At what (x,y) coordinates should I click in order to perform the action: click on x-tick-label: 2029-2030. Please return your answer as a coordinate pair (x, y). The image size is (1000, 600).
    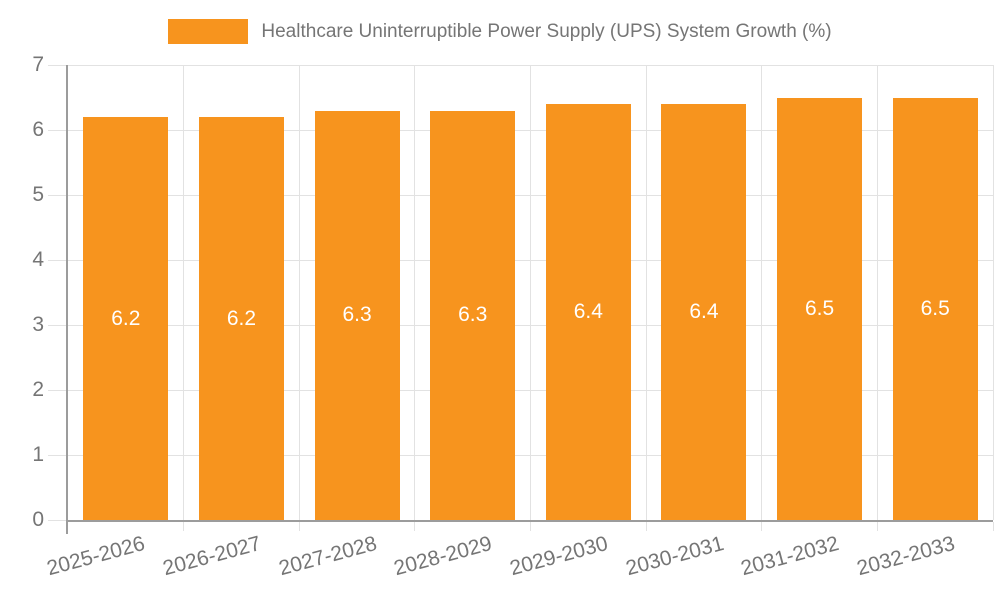
    Looking at the image, I should click on (559, 556).